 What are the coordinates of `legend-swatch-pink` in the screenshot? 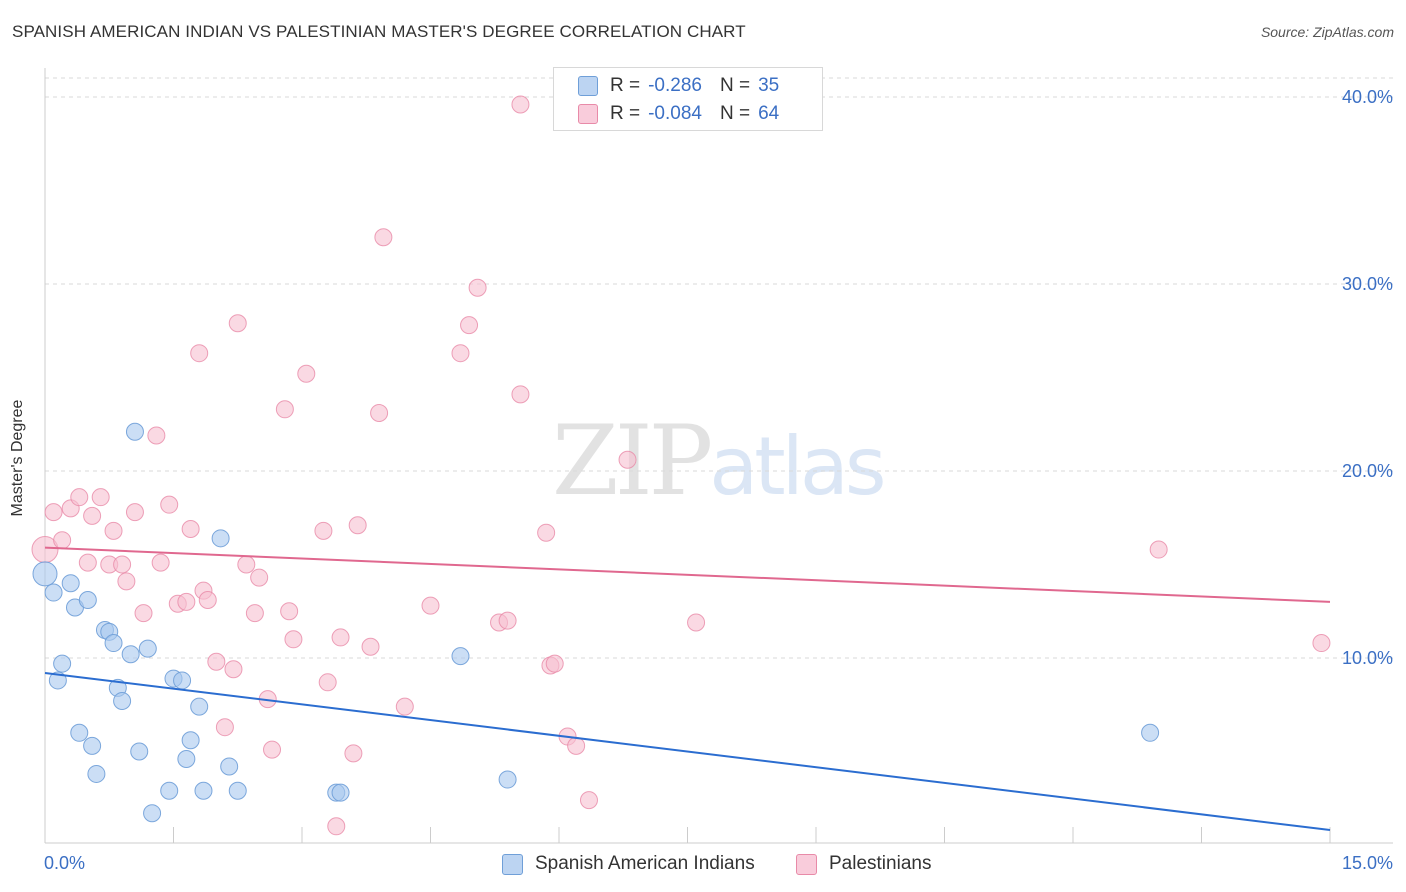 It's located at (806, 864).